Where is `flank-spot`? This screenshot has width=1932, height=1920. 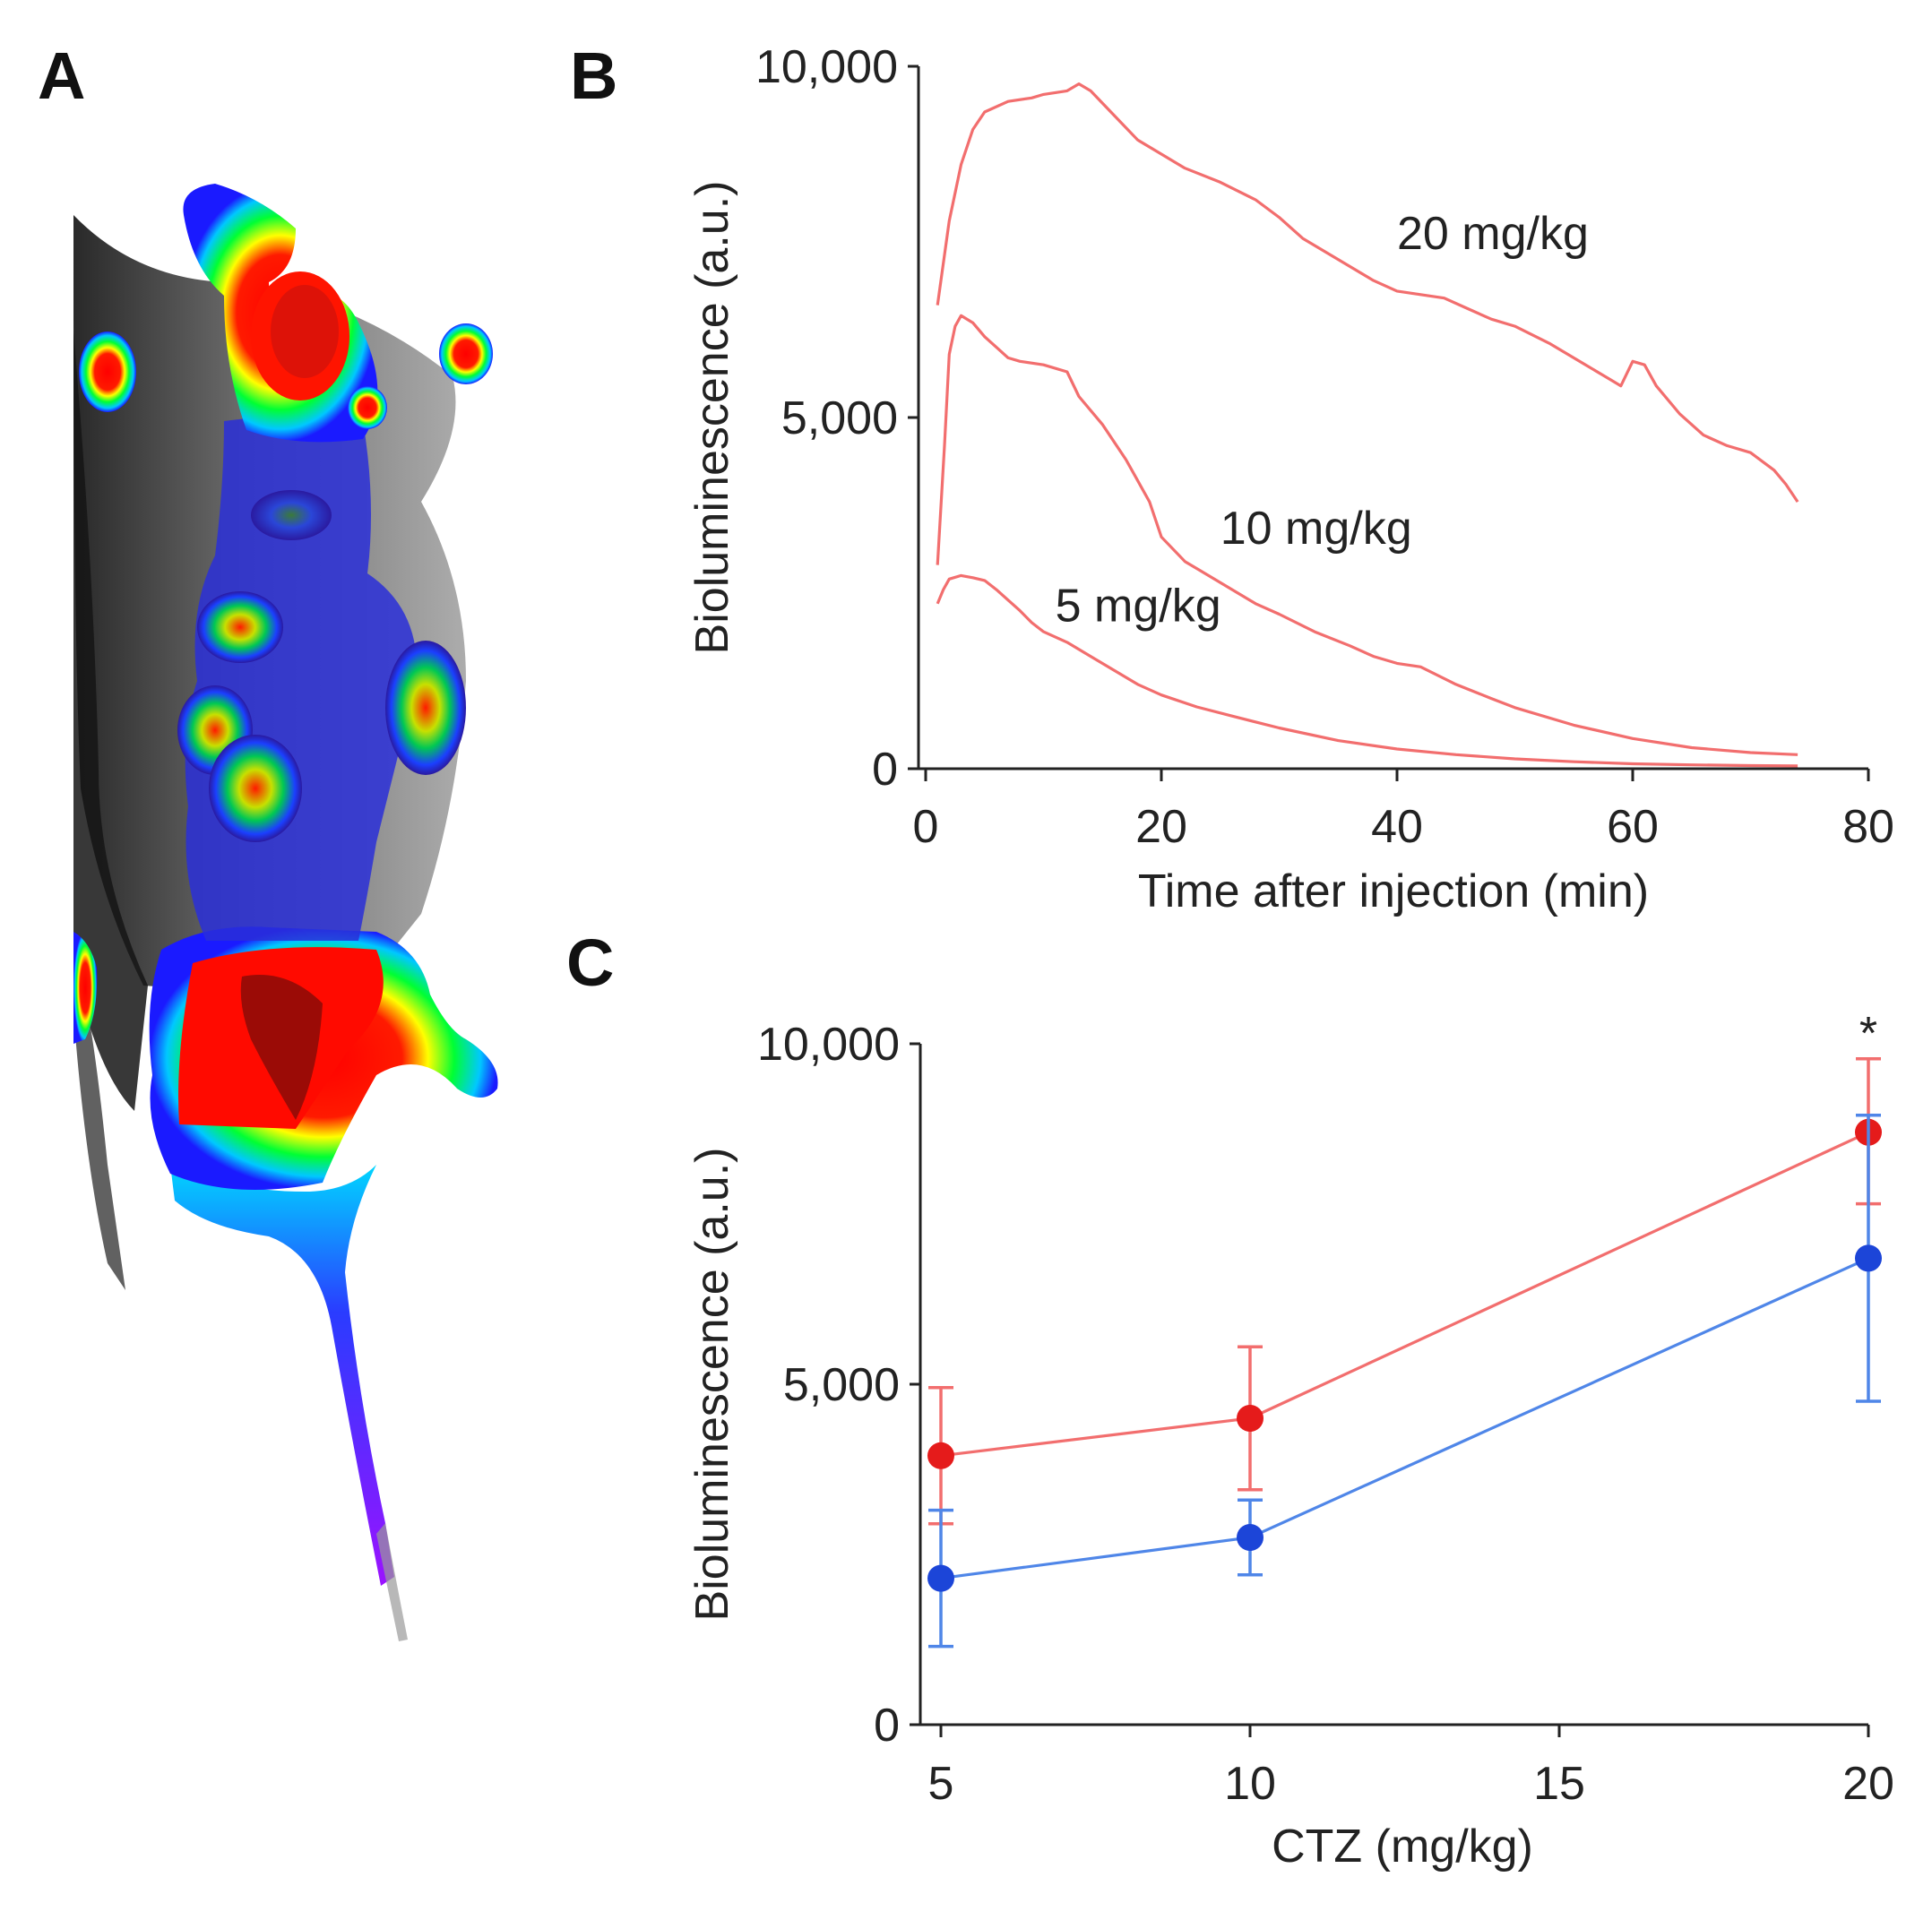
flank-spot is located at coordinates (425, 708).